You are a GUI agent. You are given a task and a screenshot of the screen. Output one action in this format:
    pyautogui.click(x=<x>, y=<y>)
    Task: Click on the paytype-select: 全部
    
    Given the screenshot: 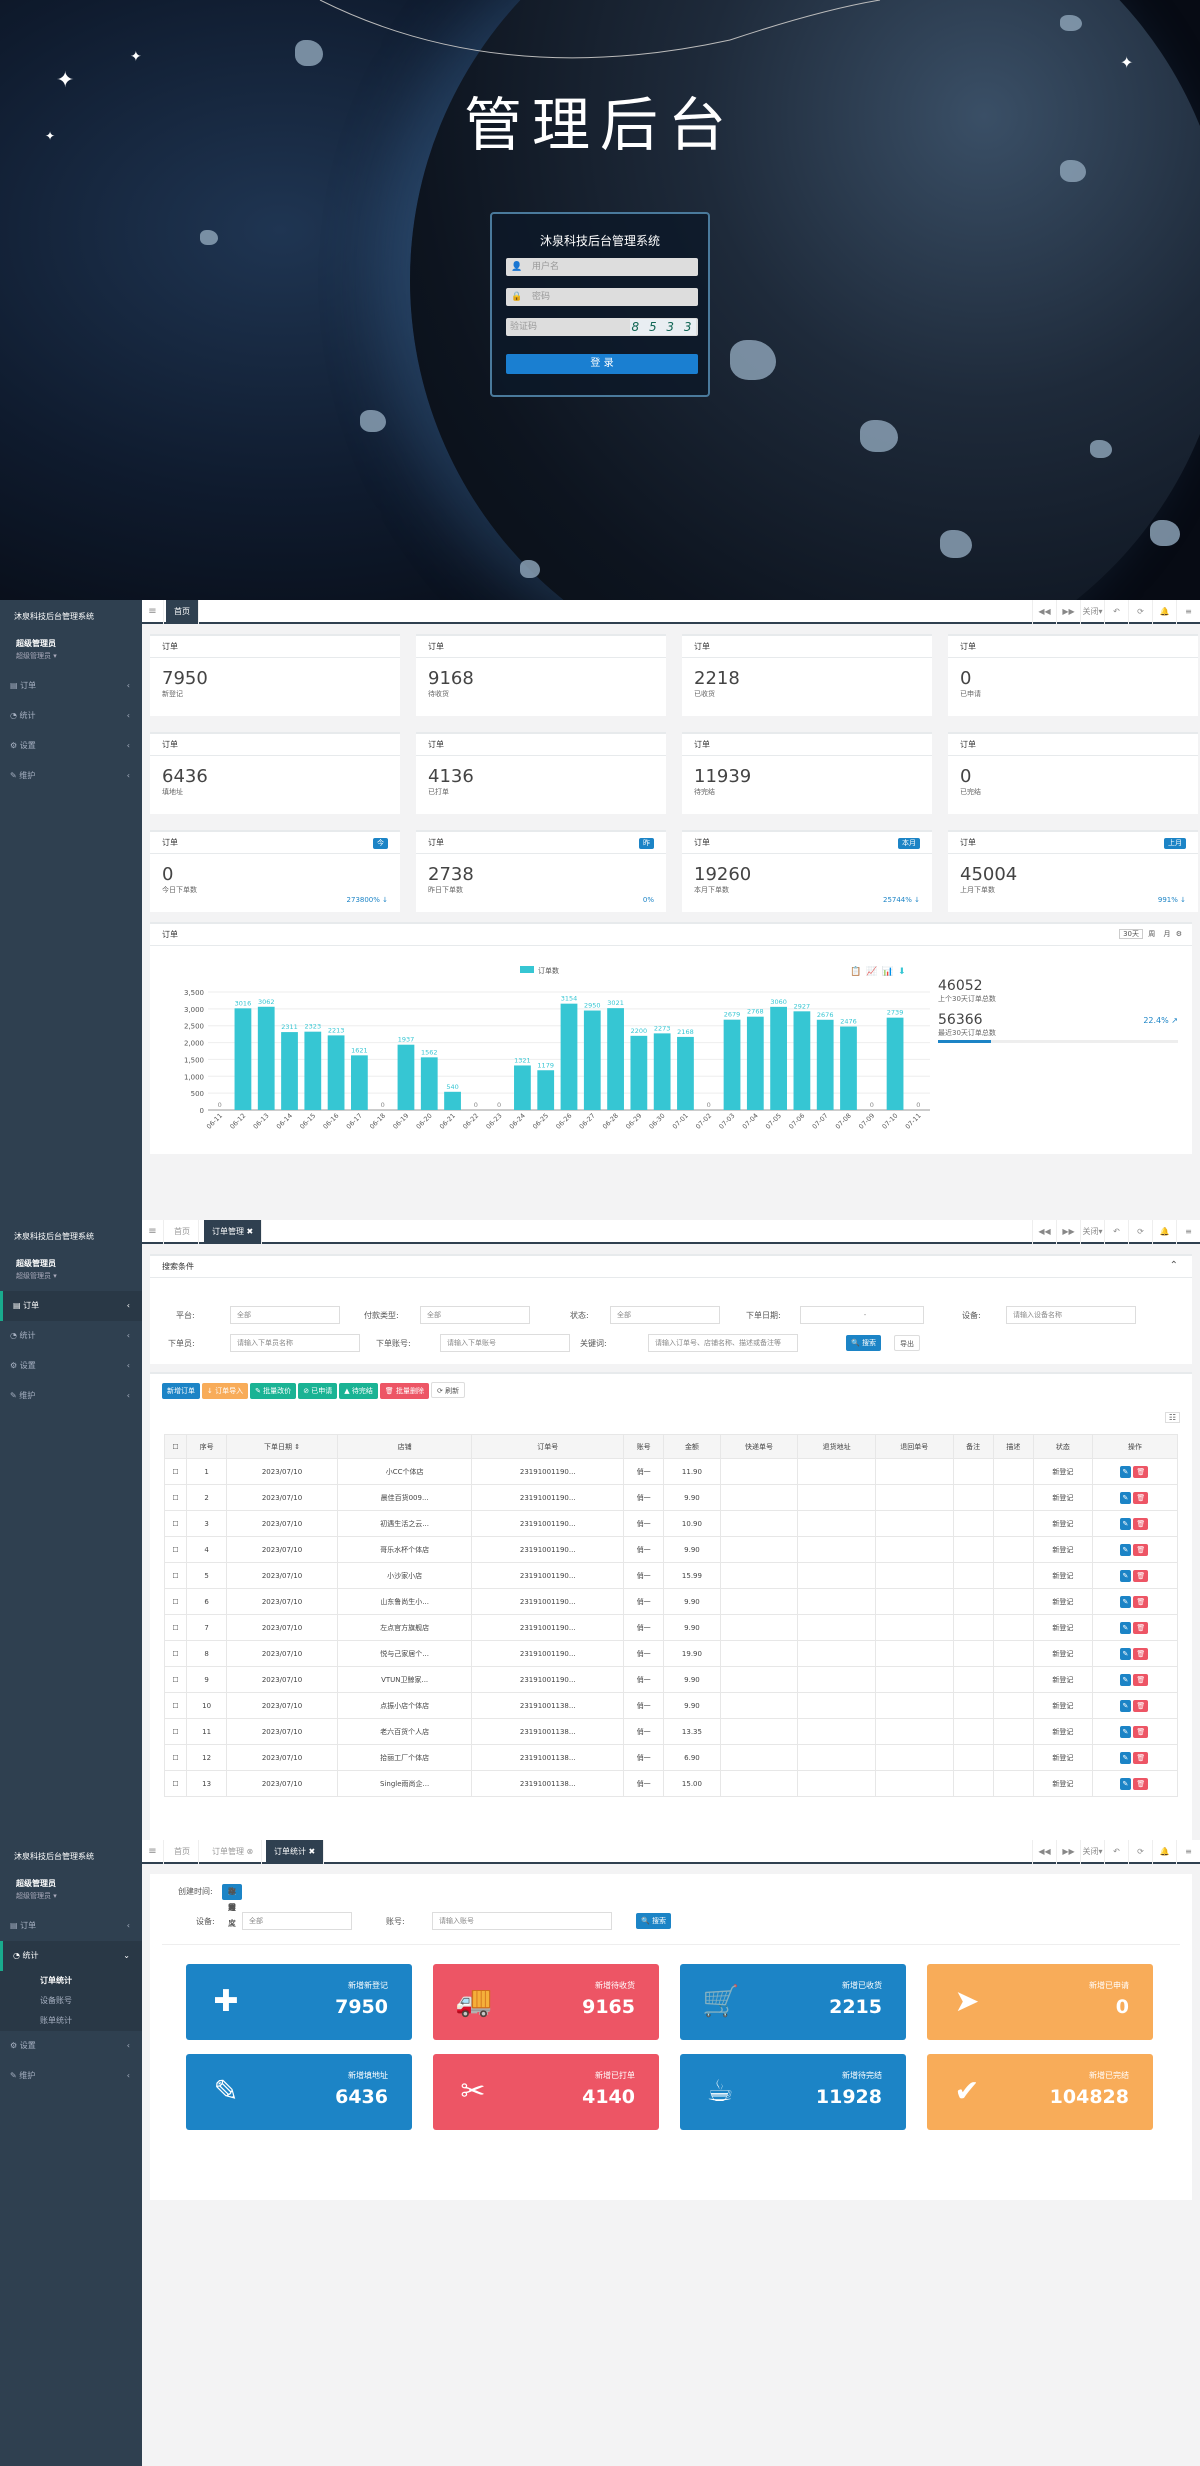 What is the action you would take?
    pyautogui.click(x=475, y=1315)
    